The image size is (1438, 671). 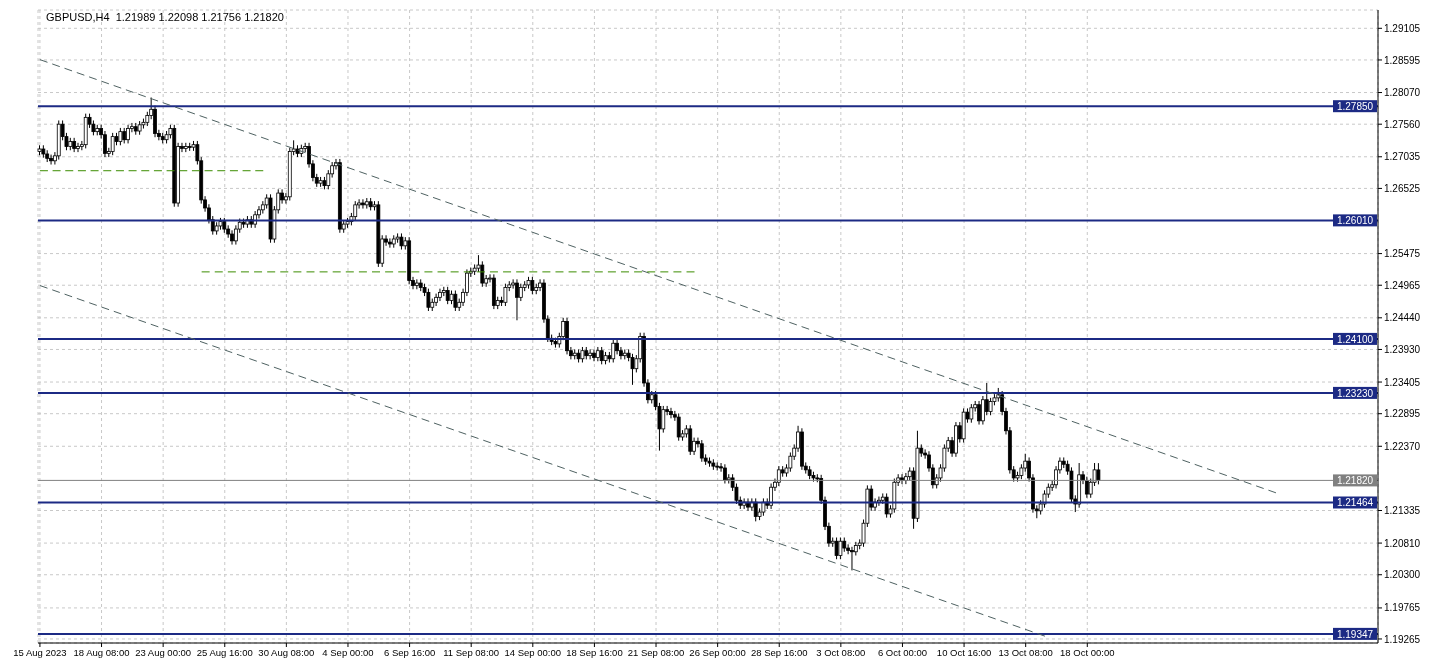 What do you see at coordinates (1402, 188) in the screenshot?
I see `y-tick-label: 1.26525` at bounding box center [1402, 188].